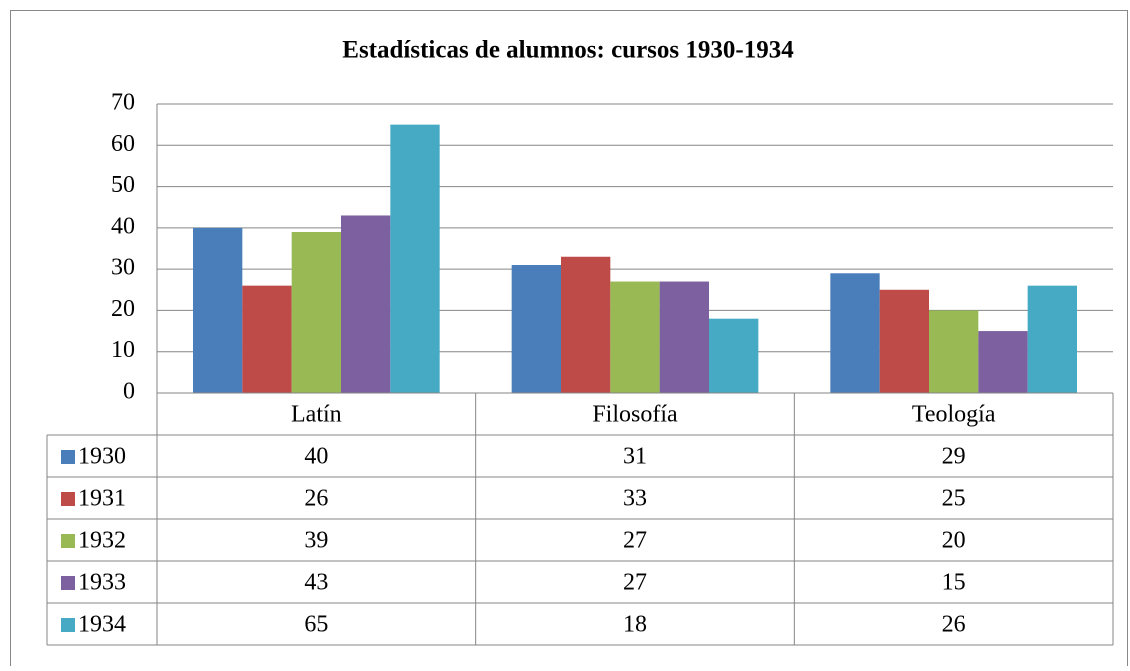 The image size is (1130, 671). I want to click on legend-label: 1934, so click(102, 625).